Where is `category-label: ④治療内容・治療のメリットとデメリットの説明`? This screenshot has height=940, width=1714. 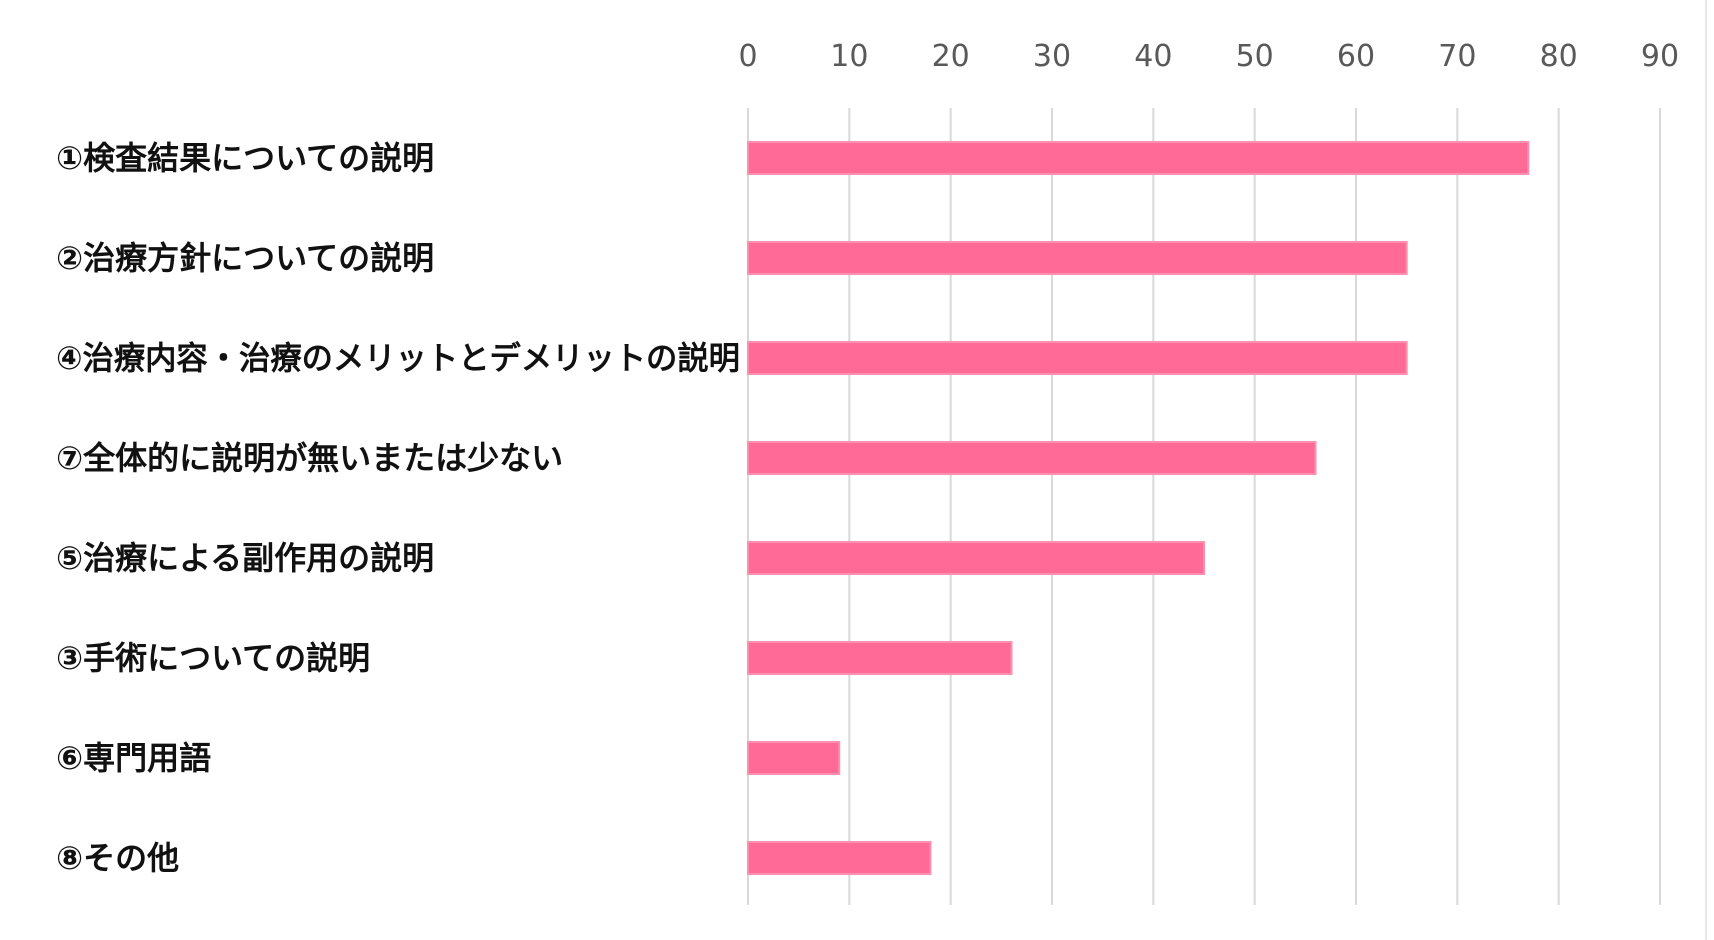
category-label: ④治療内容・治療のメリットとデメリットの説明 is located at coordinates (398, 358).